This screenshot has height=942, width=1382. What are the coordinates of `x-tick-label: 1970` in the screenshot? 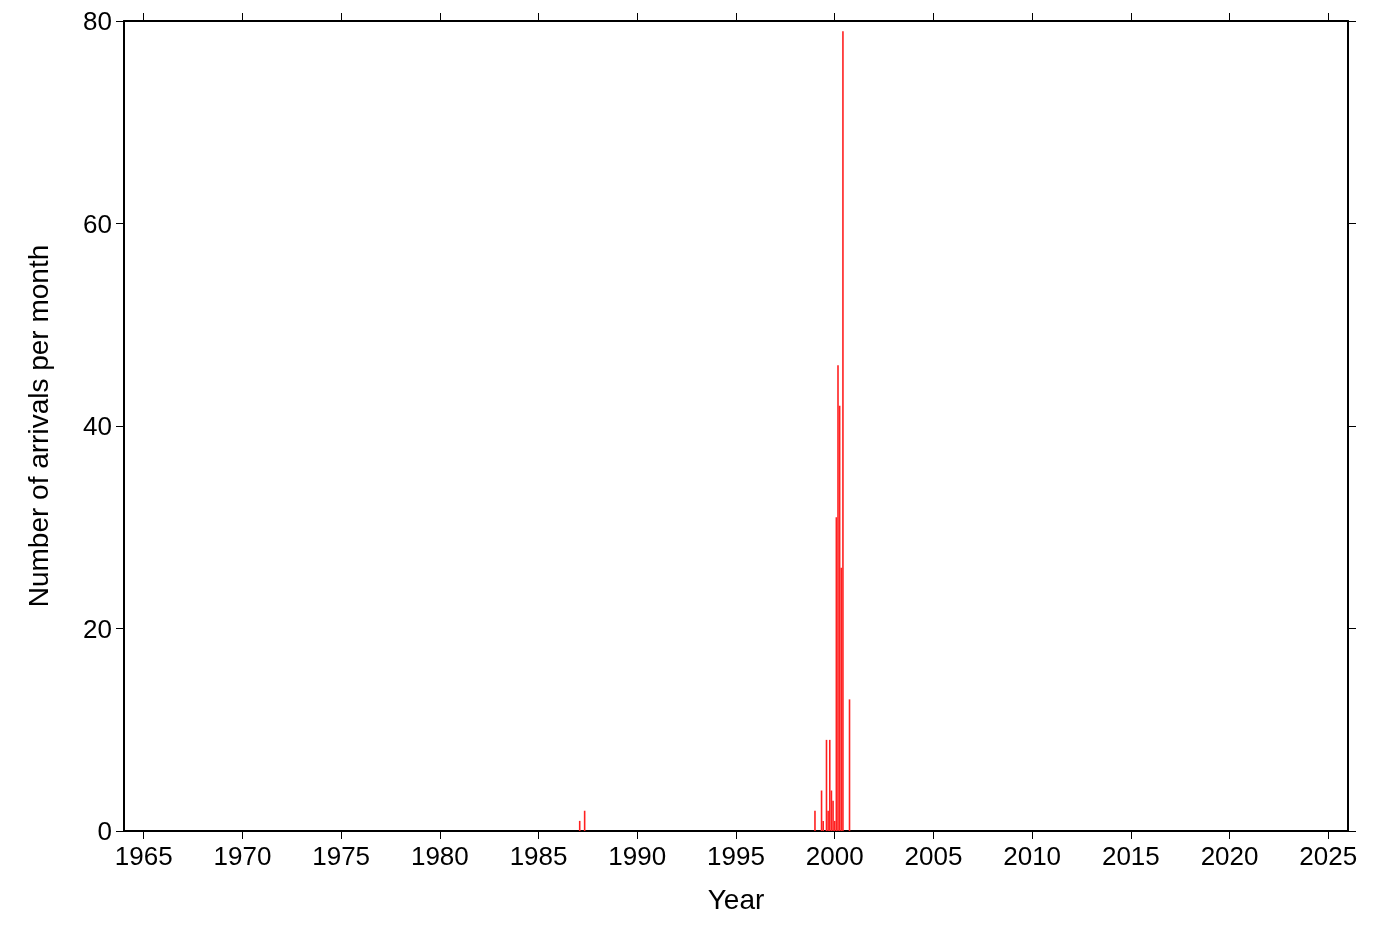 It's located at (242, 856).